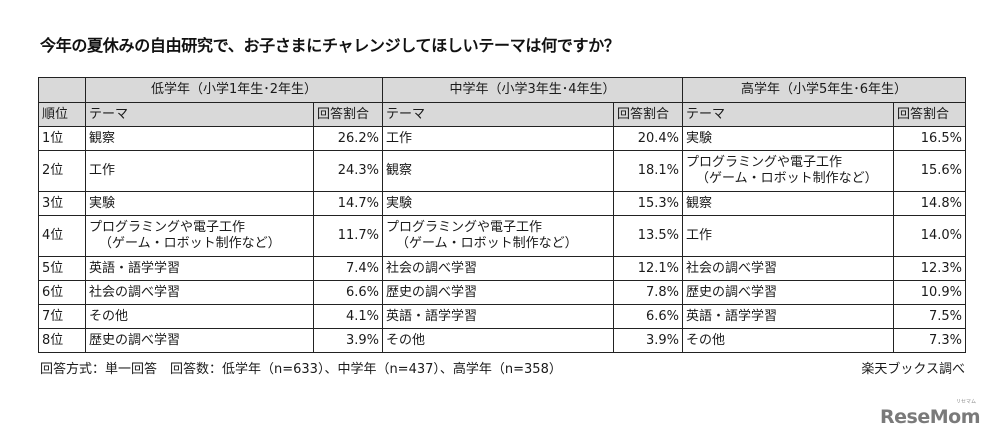 The width and height of the screenshot is (1002, 444). Describe the element at coordinates (62, 90) in the screenshot. I see `blank-corner-cell` at that location.